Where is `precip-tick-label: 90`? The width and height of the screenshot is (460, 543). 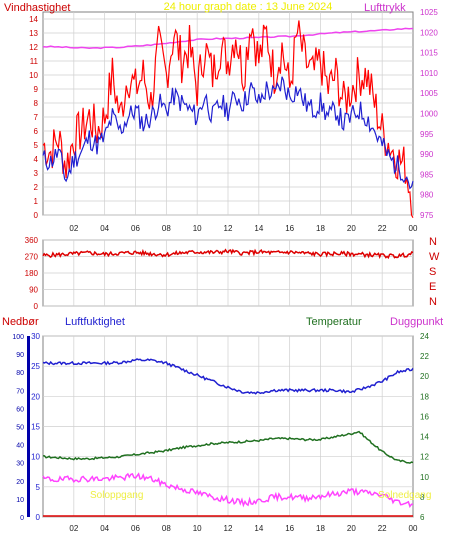
precip-tick-label: 90 is located at coordinates (20, 355).